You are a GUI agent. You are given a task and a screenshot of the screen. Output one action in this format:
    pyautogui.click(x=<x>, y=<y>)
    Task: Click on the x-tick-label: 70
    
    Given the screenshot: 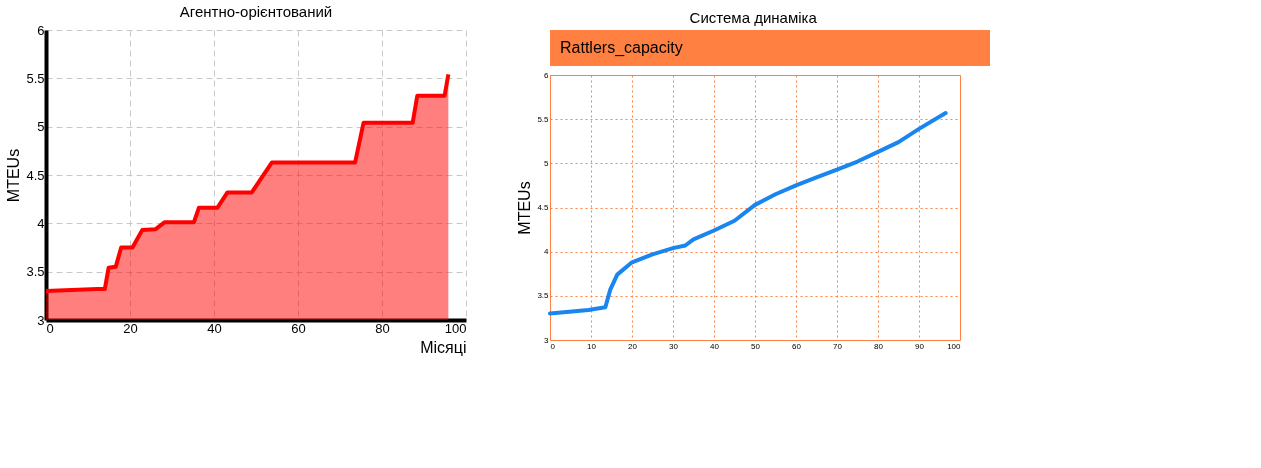 What is the action you would take?
    pyautogui.click(x=838, y=346)
    